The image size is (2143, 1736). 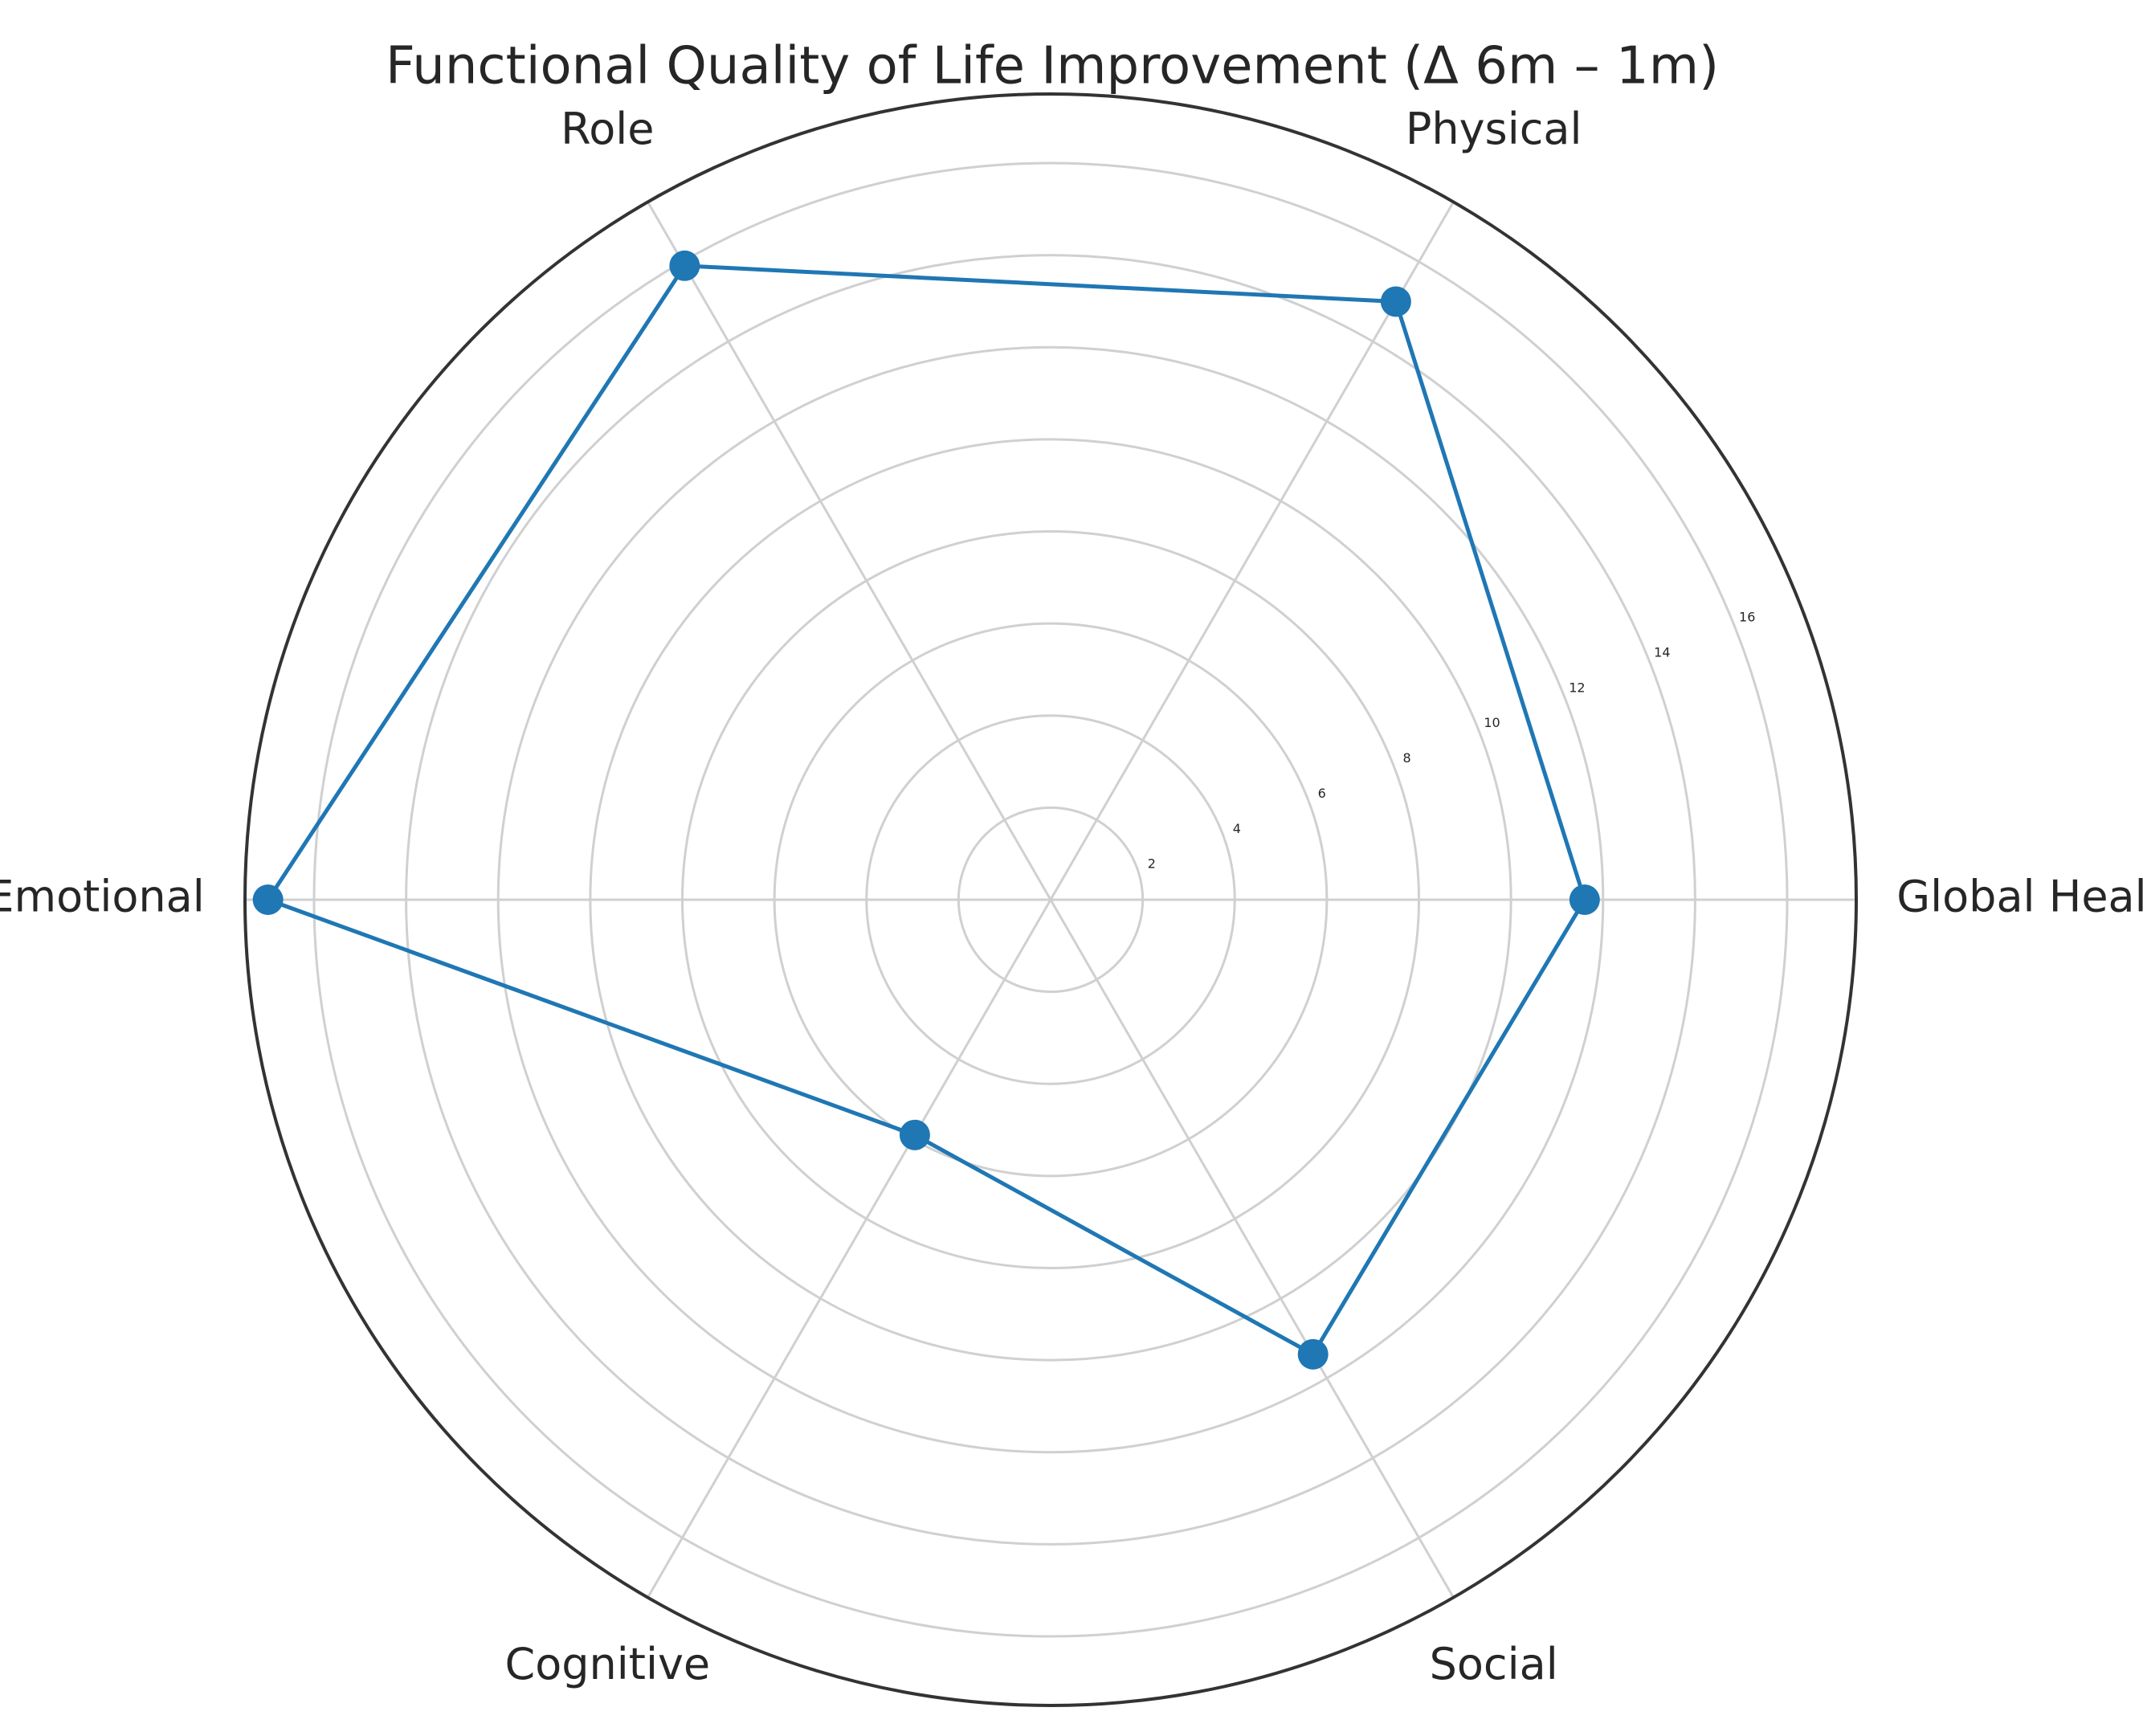 I want to click on category-label: Cognitive, so click(x=608, y=1664).